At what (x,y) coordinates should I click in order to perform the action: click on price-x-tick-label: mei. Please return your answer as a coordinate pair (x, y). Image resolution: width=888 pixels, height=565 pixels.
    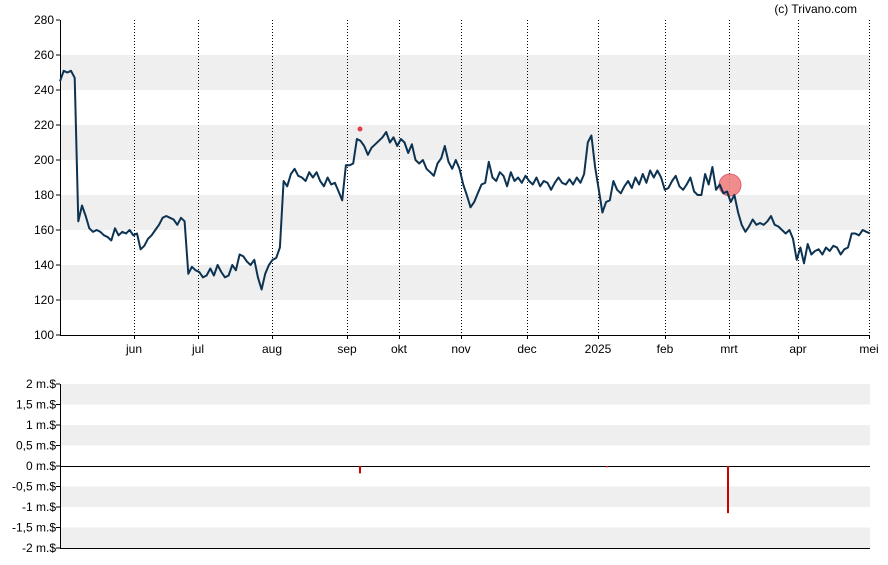
    Looking at the image, I should click on (868, 349).